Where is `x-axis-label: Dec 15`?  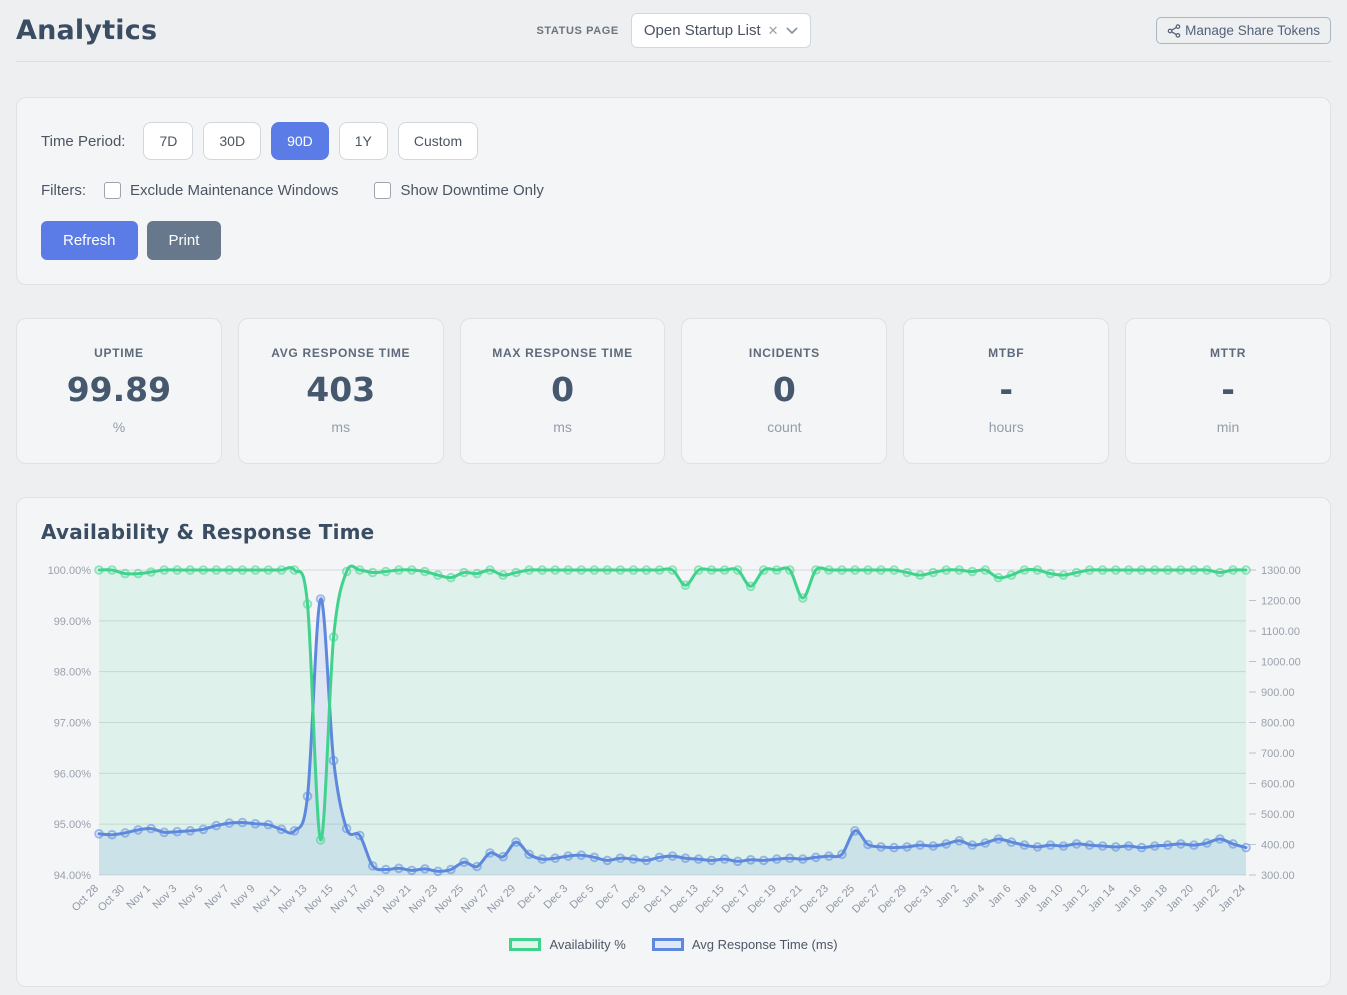
x-axis-label: Dec 15 is located at coordinates (710, 899).